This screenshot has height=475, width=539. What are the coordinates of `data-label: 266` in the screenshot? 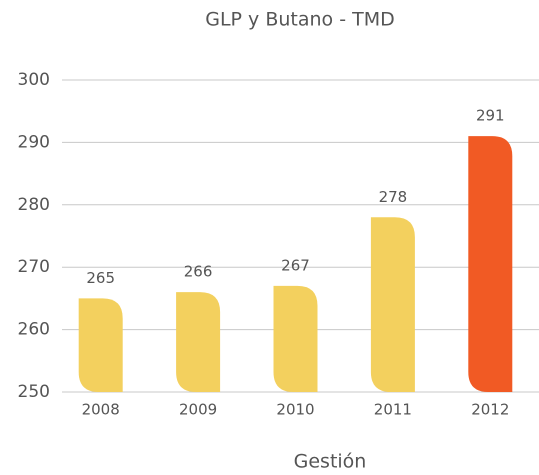 It's located at (198, 272).